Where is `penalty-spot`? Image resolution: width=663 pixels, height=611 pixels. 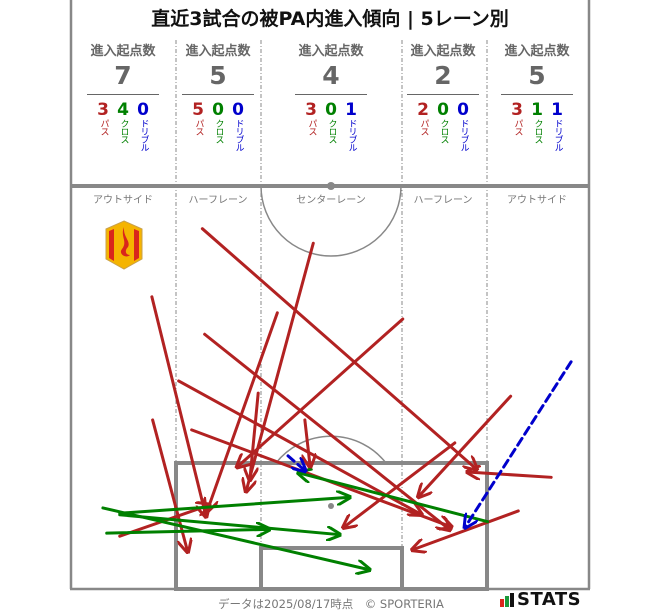 penalty-spot is located at coordinates (331, 506).